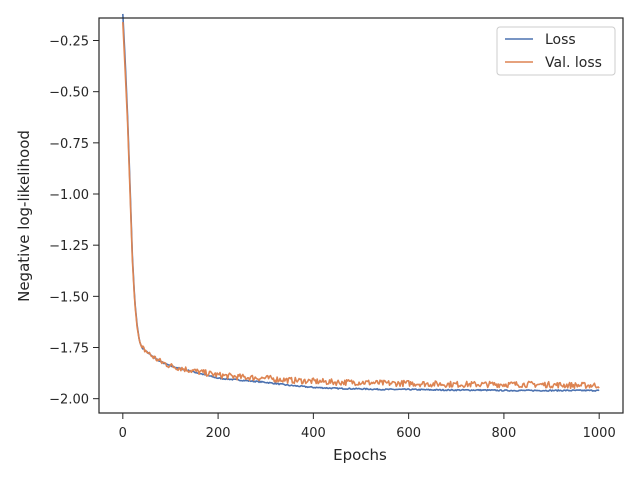 The height and width of the screenshot is (480, 640). I want to click on x-tick-label: 200, so click(218, 433).